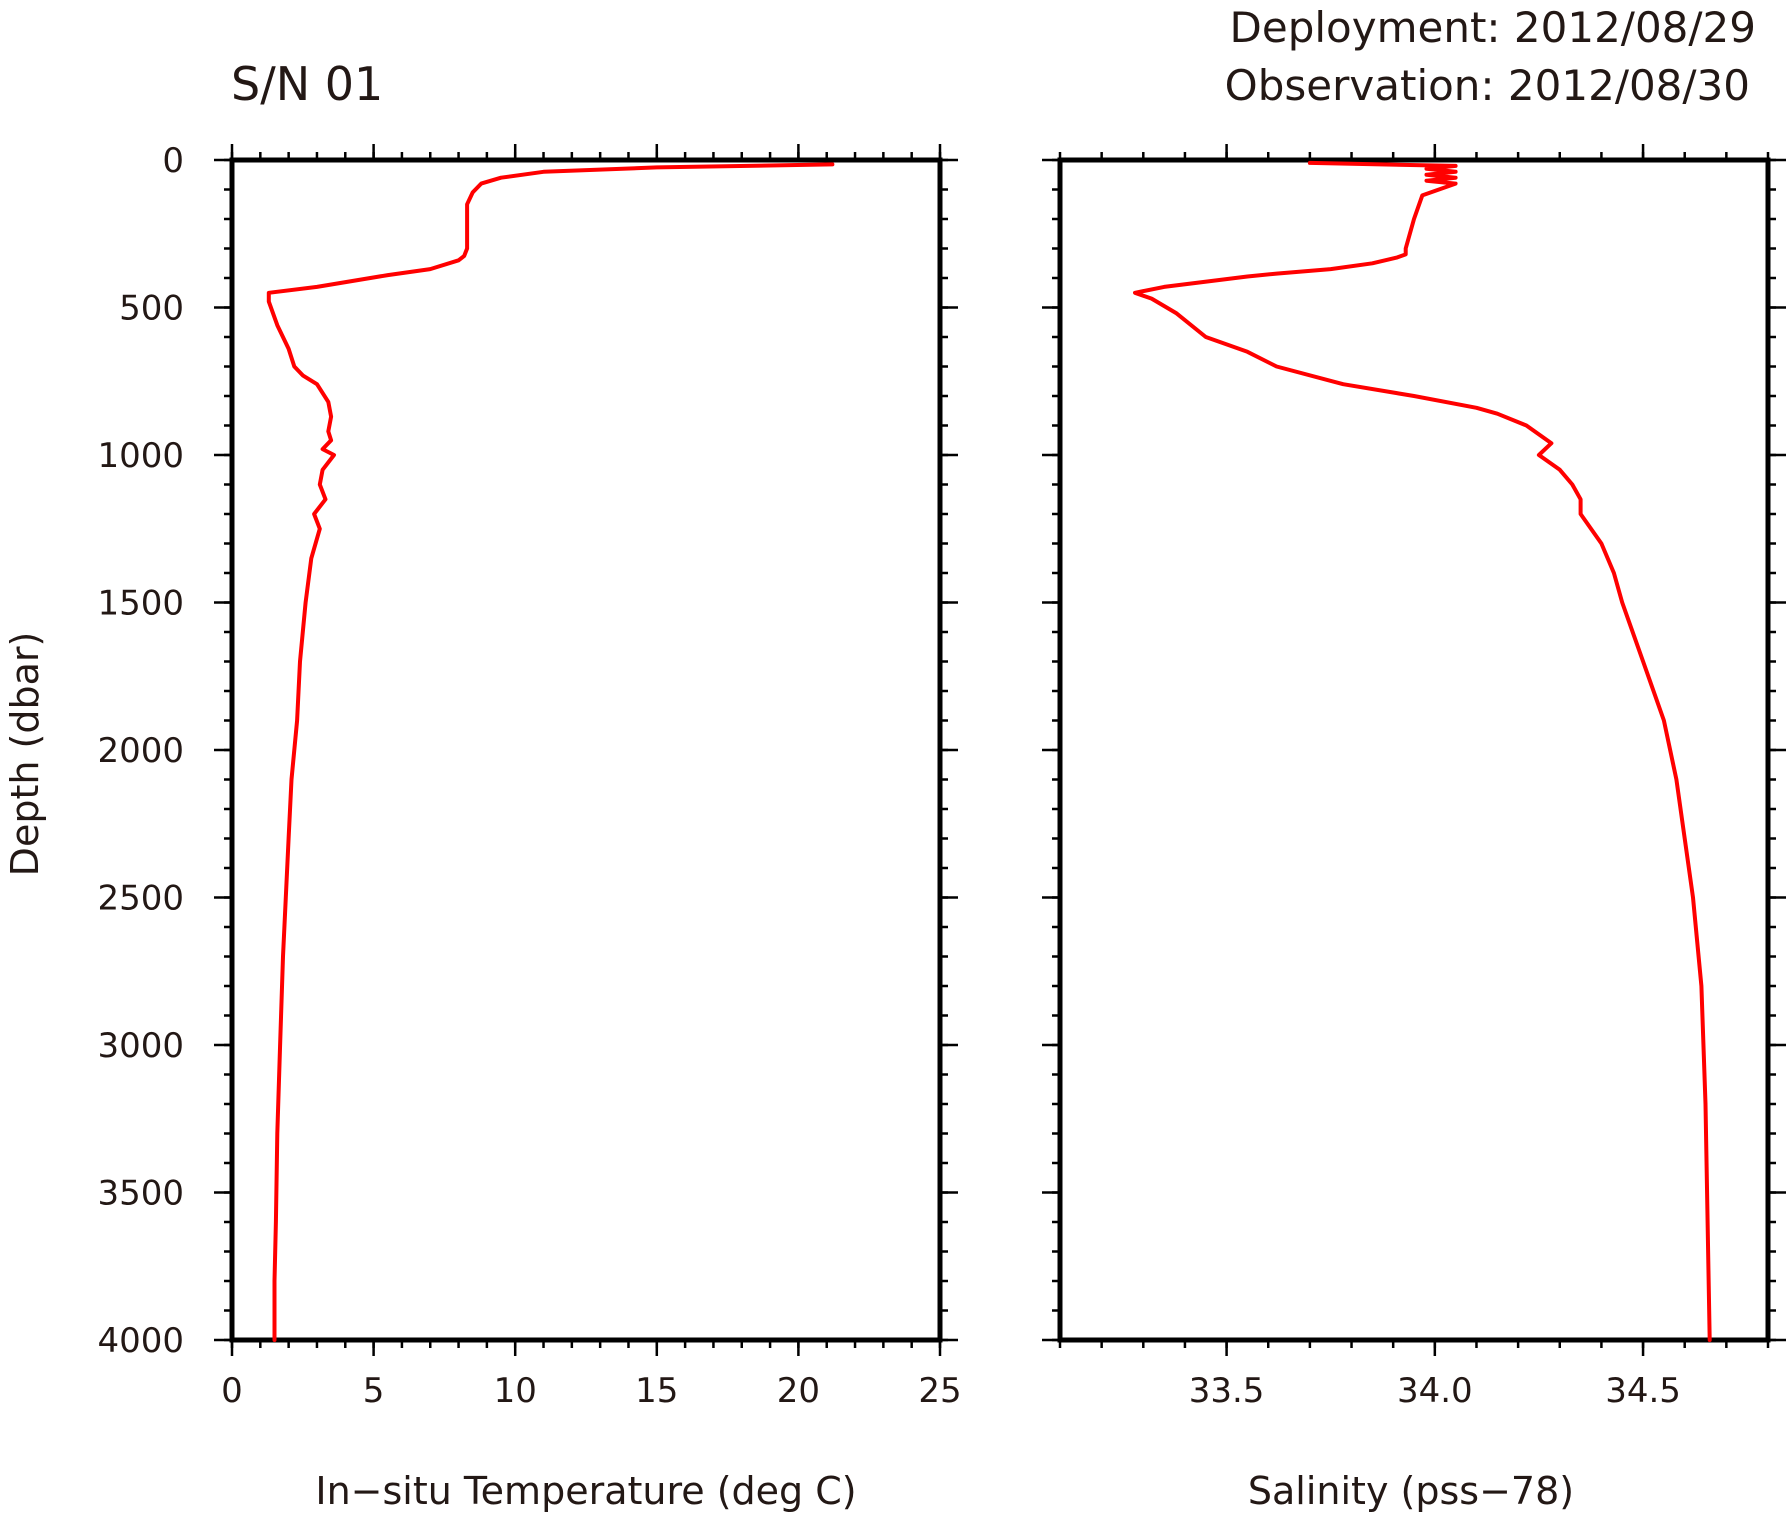 This screenshot has height=1518, width=1791. What do you see at coordinates (1487, 85) in the screenshot?
I see `observation-date: Observation: 2012/08/30` at bounding box center [1487, 85].